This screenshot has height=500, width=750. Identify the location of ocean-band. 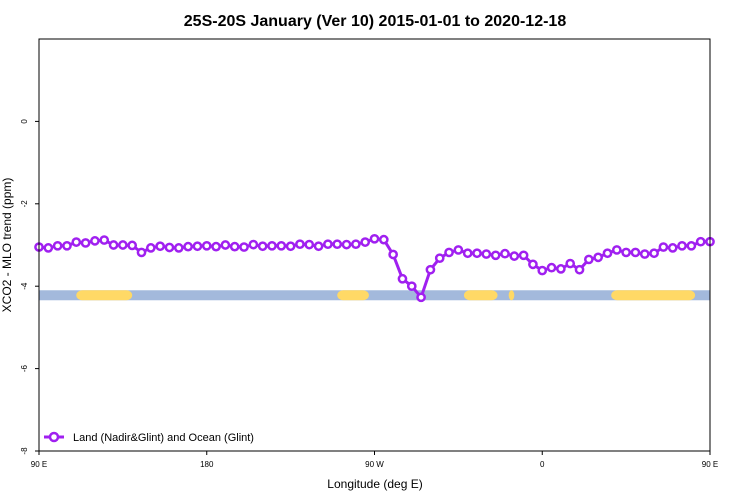
(374, 295).